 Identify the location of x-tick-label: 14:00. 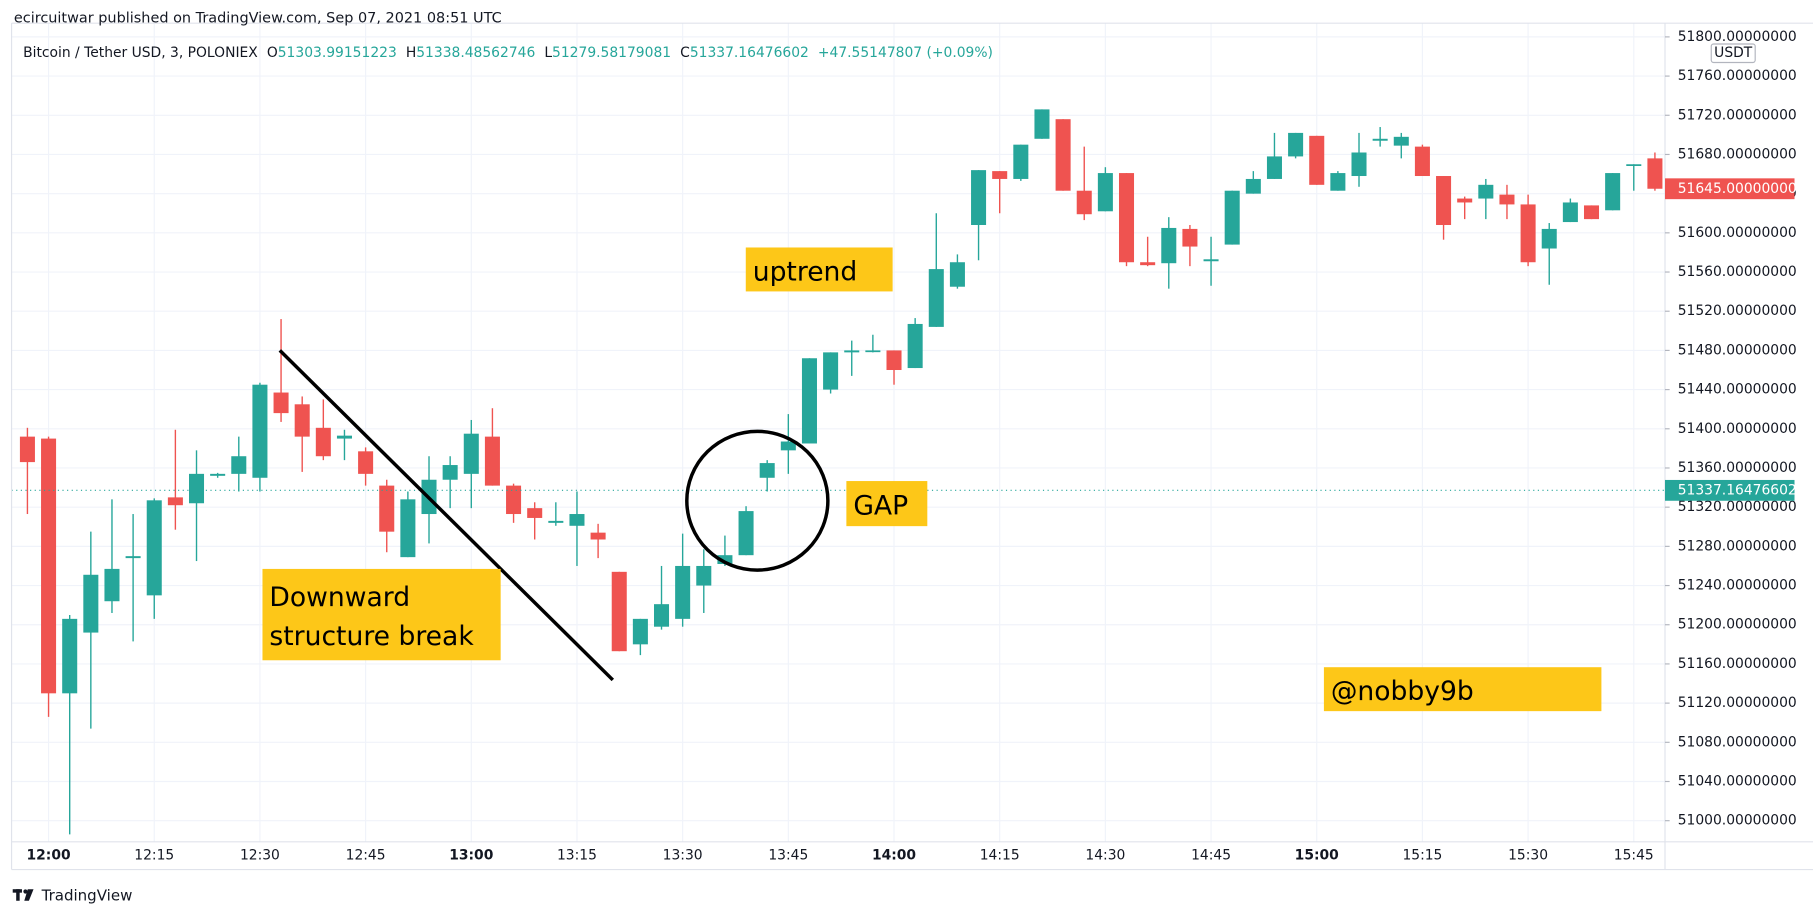
(894, 856).